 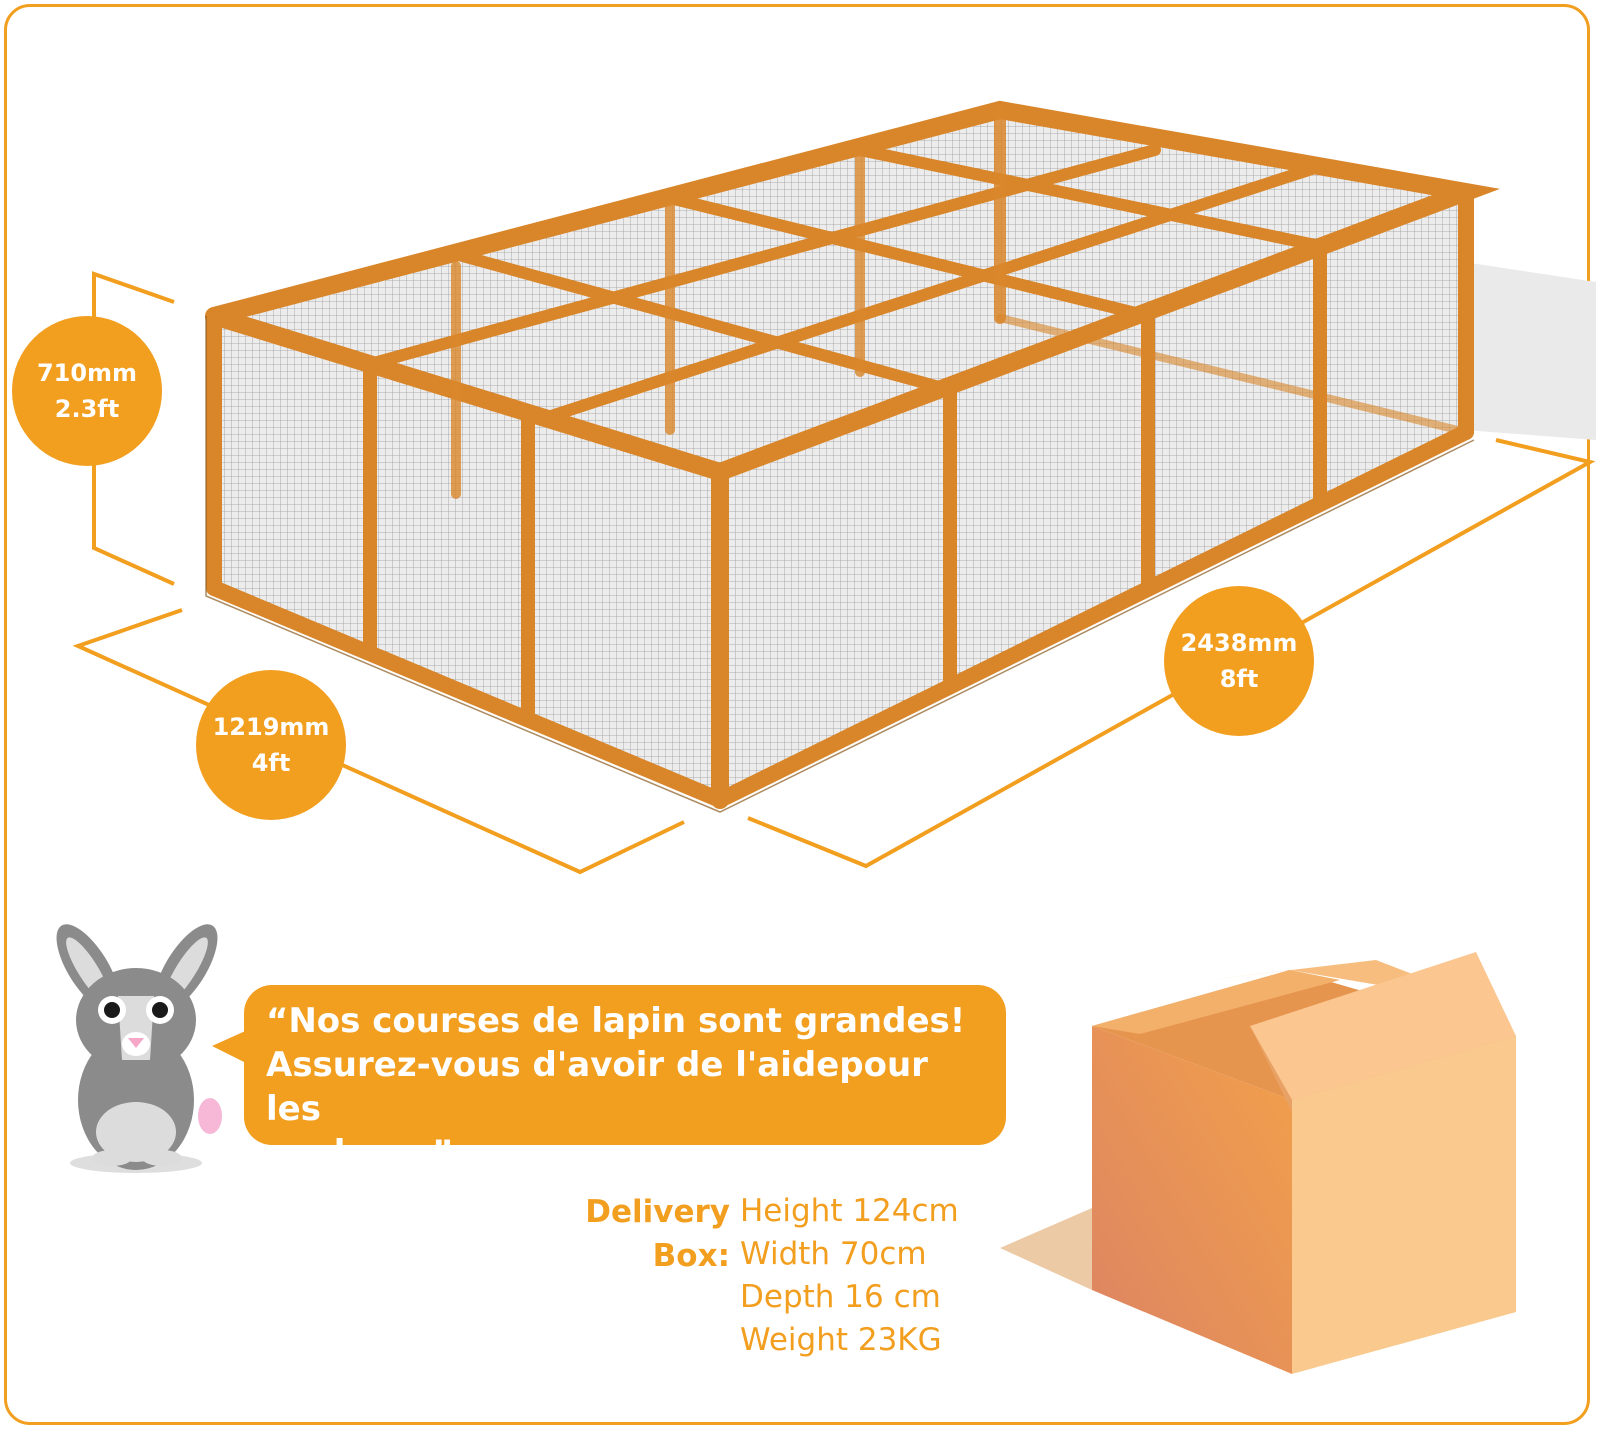 I want to click on width-dimension-badge: 1219mm 4ft, so click(x=271, y=745).